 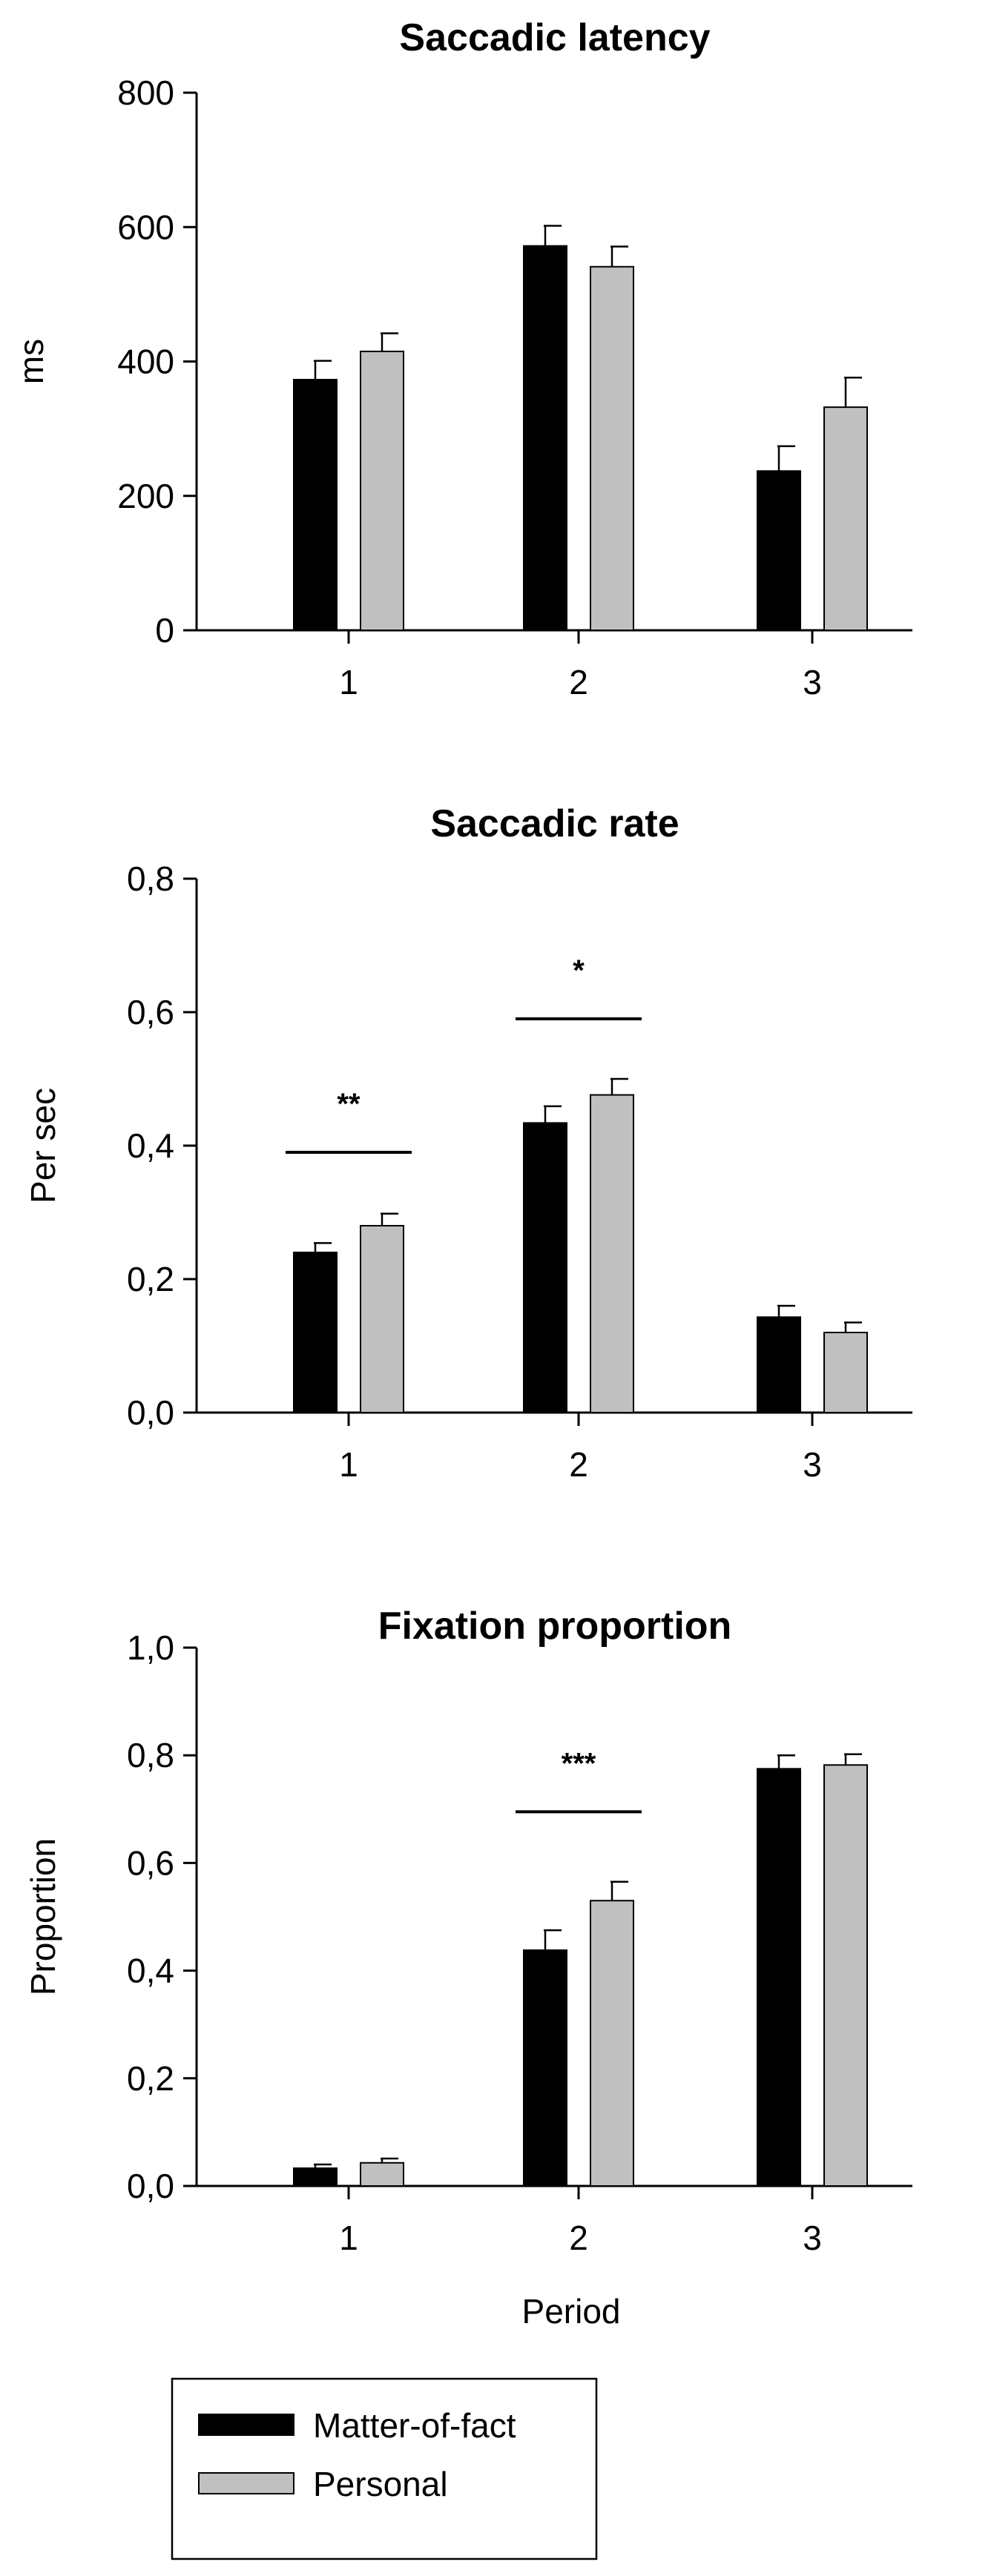 What do you see at coordinates (145, 362) in the screenshot?
I see `y-tick-label: 400` at bounding box center [145, 362].